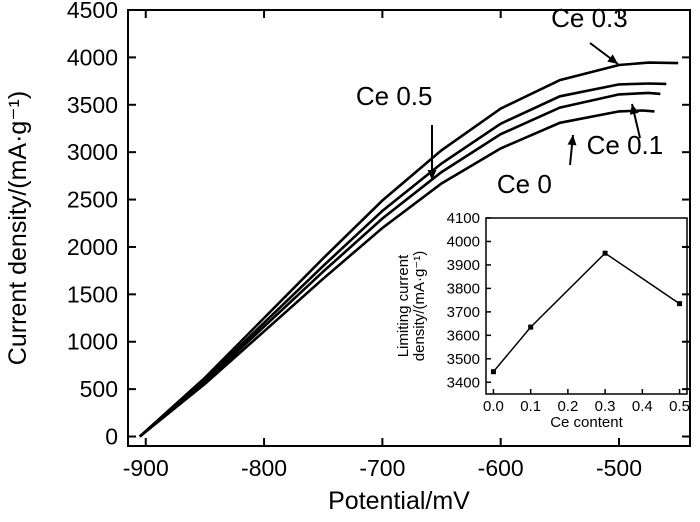  What do you see at coordinates (463, 312) in the screenshot?
I see `inset-y-tick-label: 3700` at bounding box center [463, 312].